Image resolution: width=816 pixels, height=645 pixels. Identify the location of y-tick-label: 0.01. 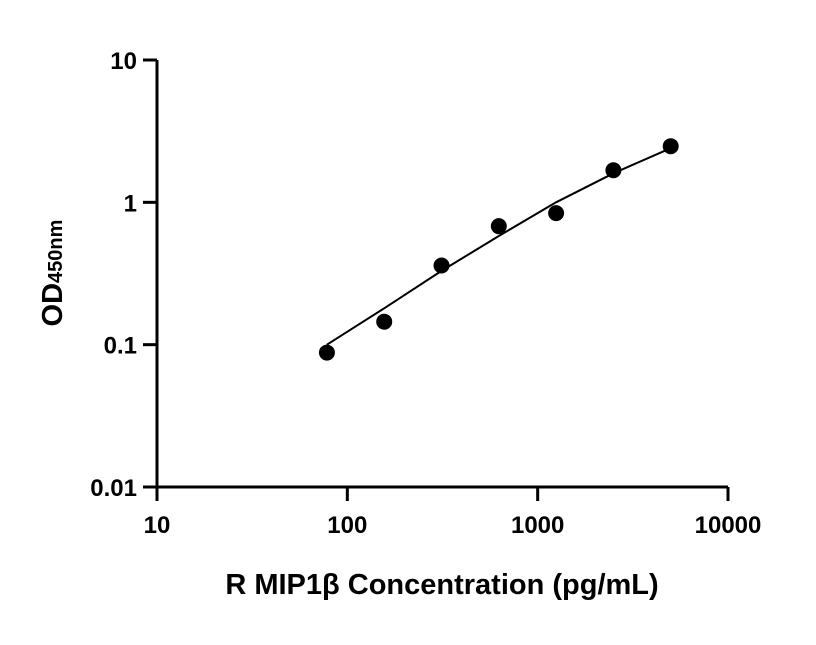
(113, 488).